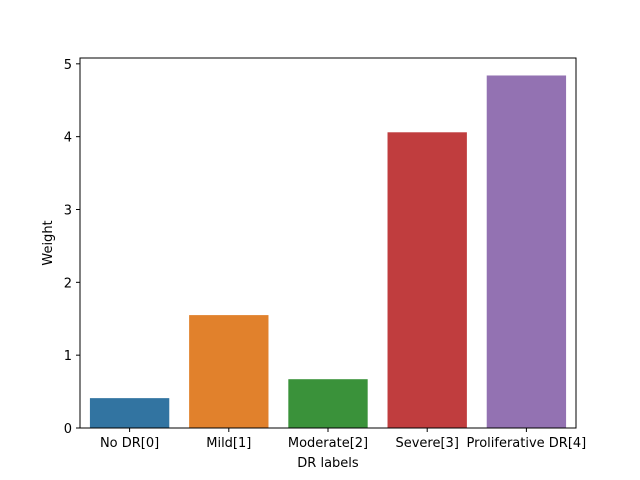  What do you see at coordinates (328, 463) in the screenshot?
I see `x-axis-label: DR labels` at bounding box center [328, 463].